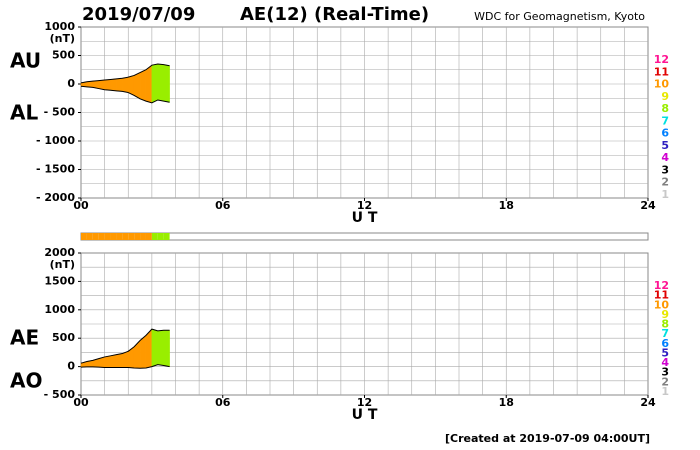 The image size is (700, 450). I want to click on series-name: AO, so click(26, 381).